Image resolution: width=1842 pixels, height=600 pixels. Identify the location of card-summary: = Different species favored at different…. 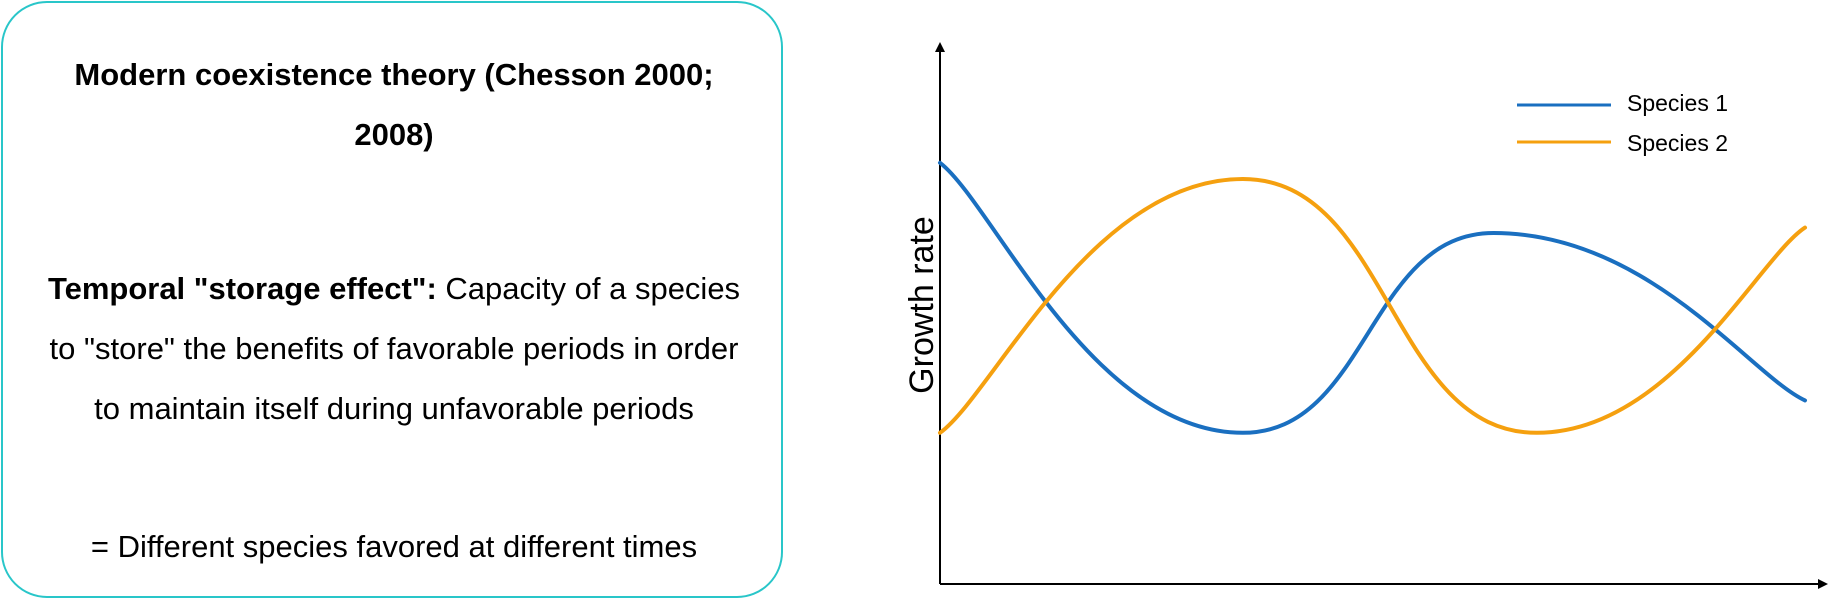
(394, 547).